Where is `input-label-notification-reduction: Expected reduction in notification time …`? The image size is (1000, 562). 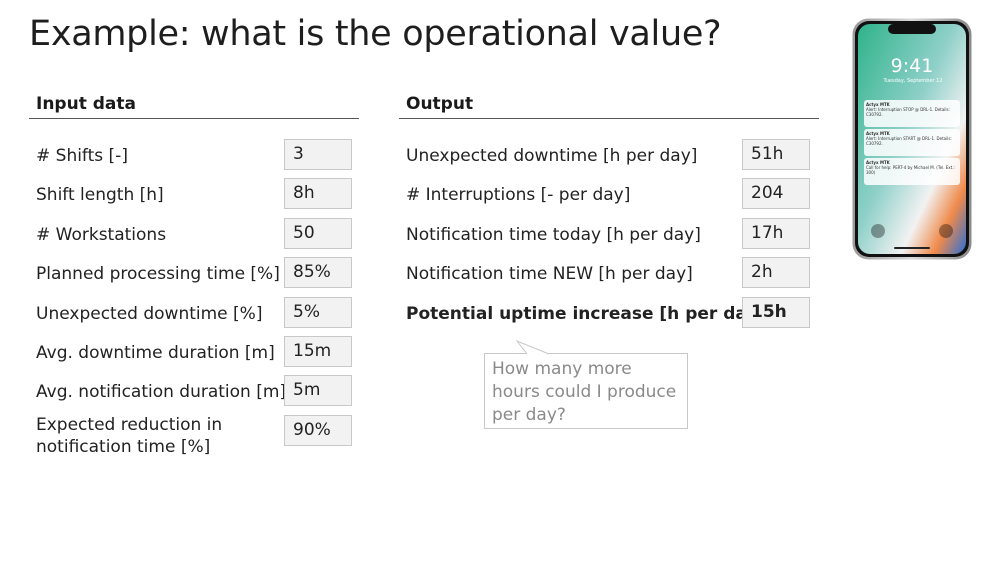 input-label-notification-reduction: Expected reduction in notification time … is located at coordinates (129, 436).